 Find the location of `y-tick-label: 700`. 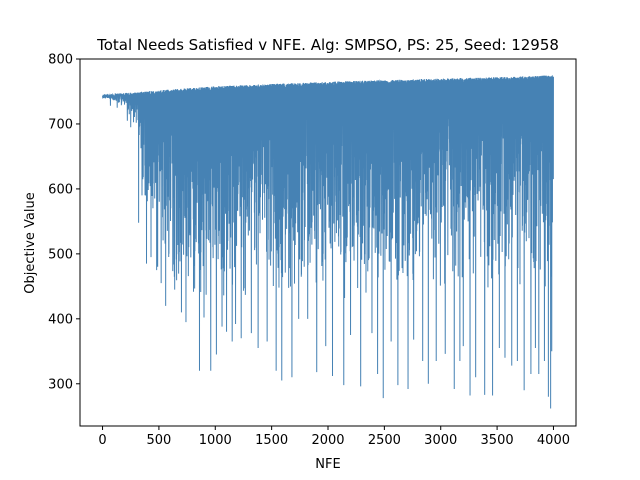

y-tick-label: 700 is located at coordinates (60, 124).